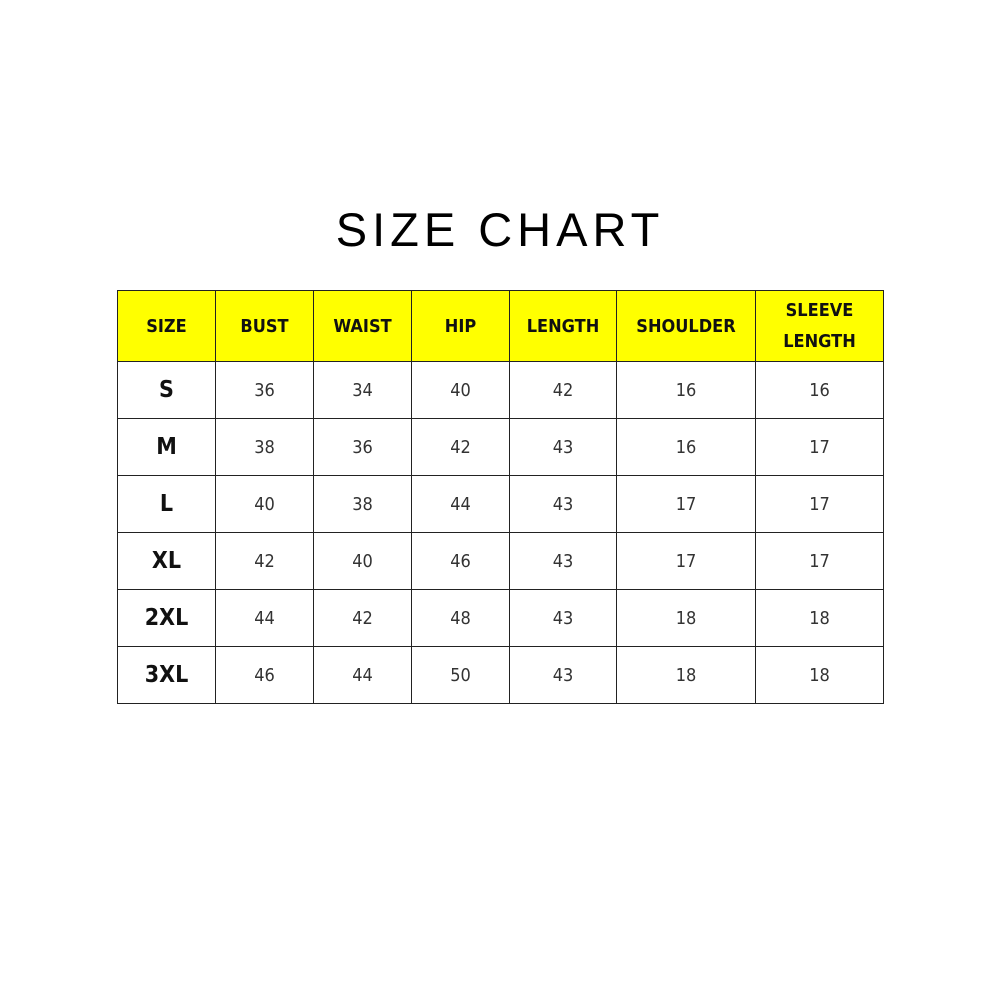  What do you see at coordinates (166, 618) in the screenshot?
I see `size-label: 2XL` at bounding box center [166, 618].